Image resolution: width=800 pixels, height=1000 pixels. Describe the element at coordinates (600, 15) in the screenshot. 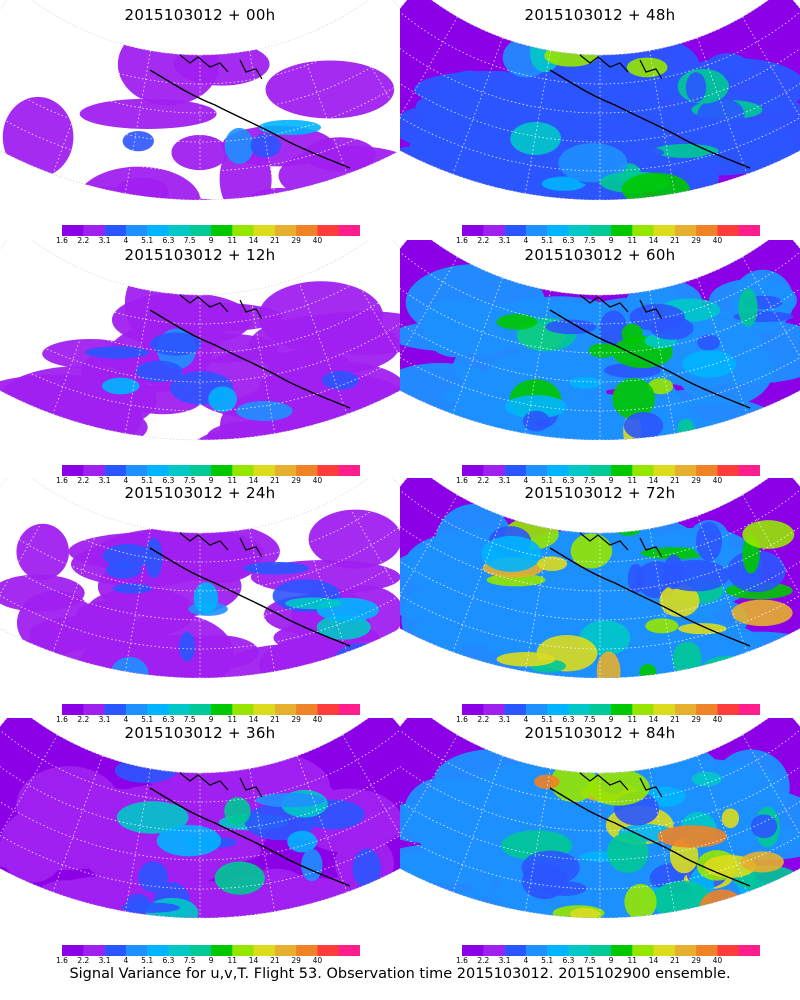

I see `panel-title: 2015103012 + 48h` at that location.